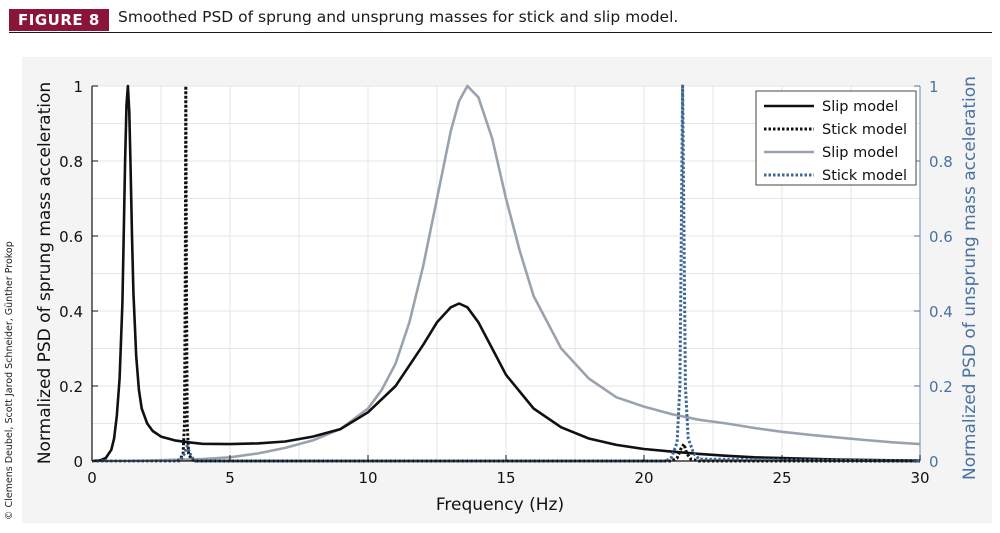  Describe the element at coordinates (934, 87) in the screenshot. I see `right-y-tick-label: 1` at that location.